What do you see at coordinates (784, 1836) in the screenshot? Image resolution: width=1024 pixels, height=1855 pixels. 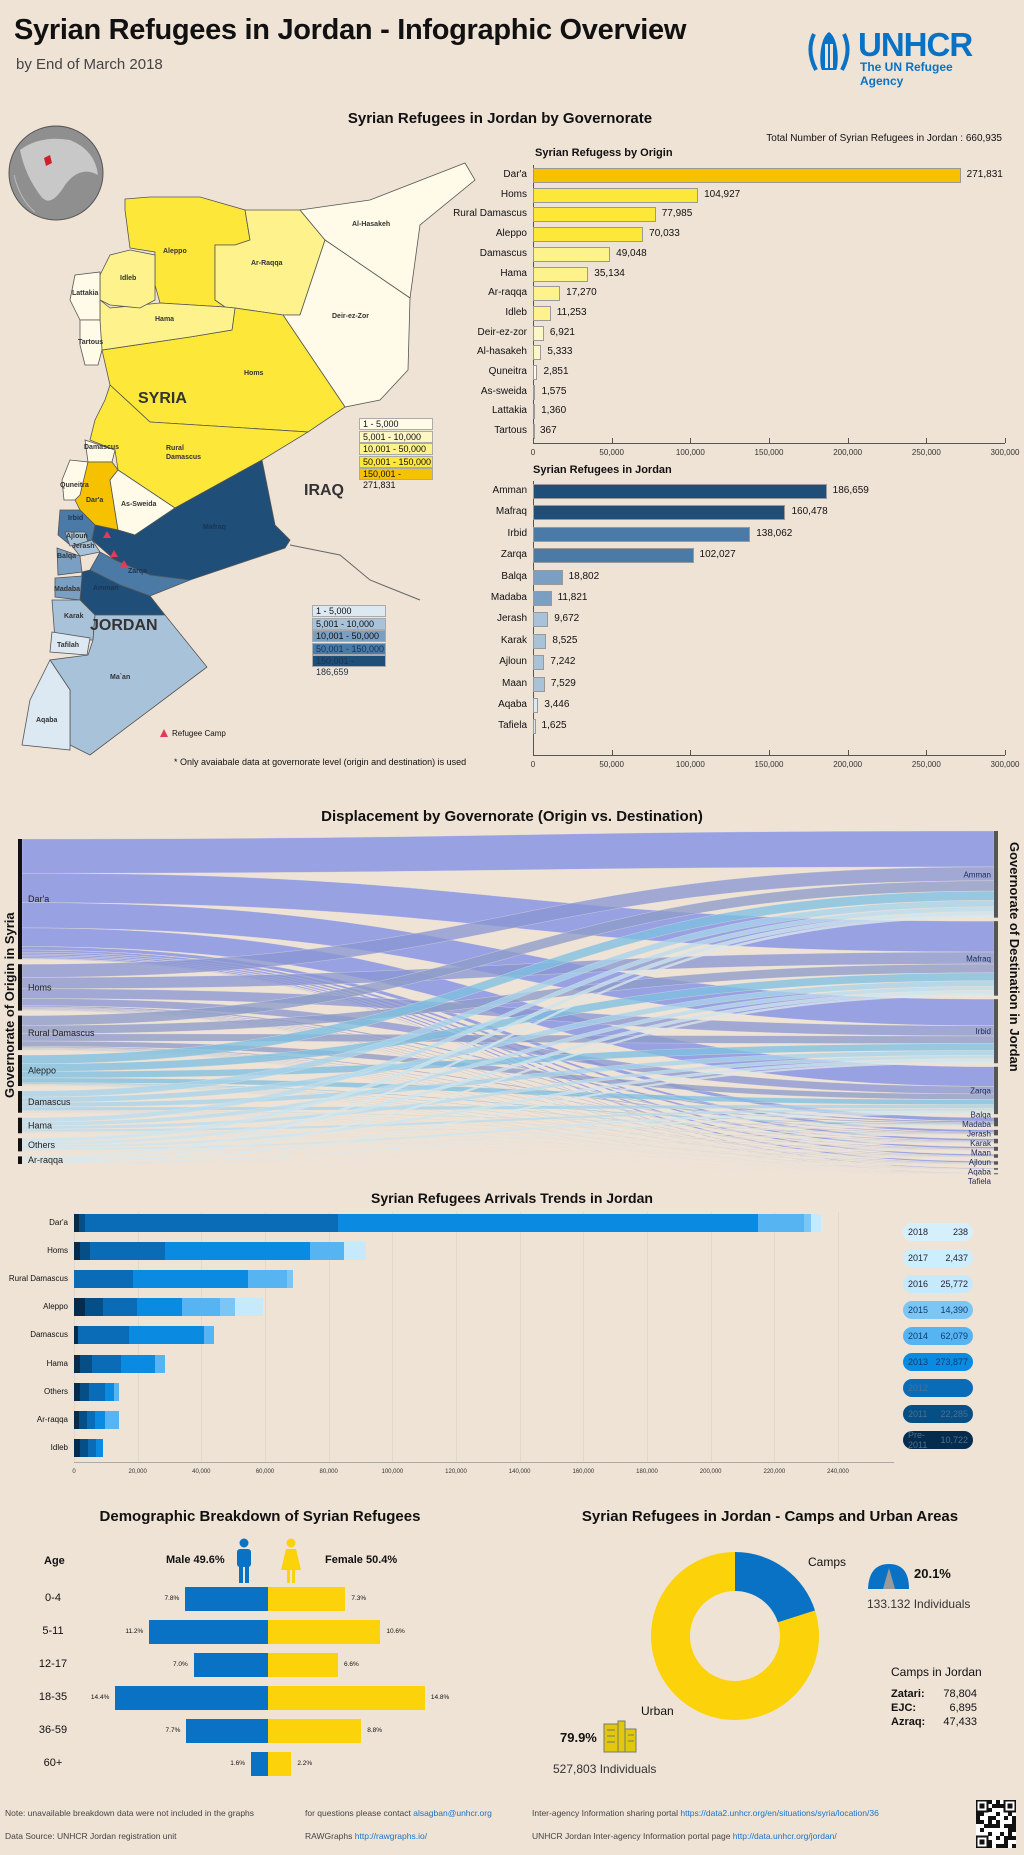 I see `jordan-portal-link: http://data.unhcr.org/jordan/` at bounding box center [784, 1836].